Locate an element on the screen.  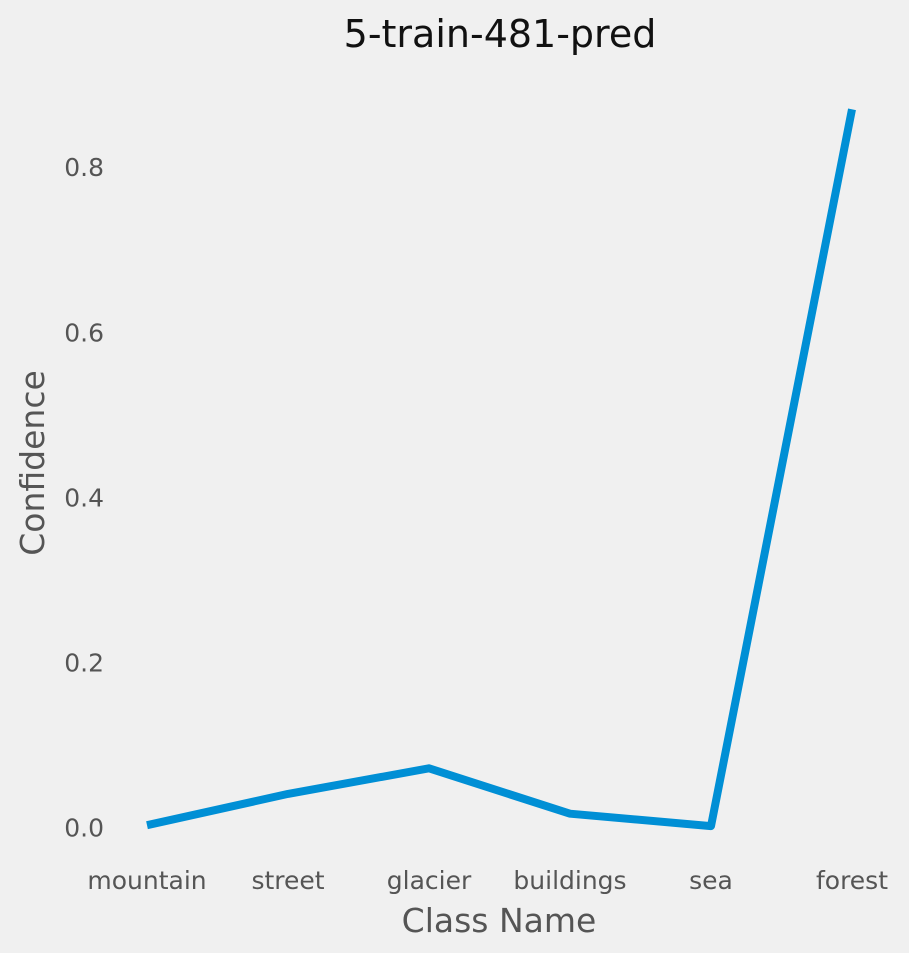
x-tick-label: forest is located at coordinates (852, 880).